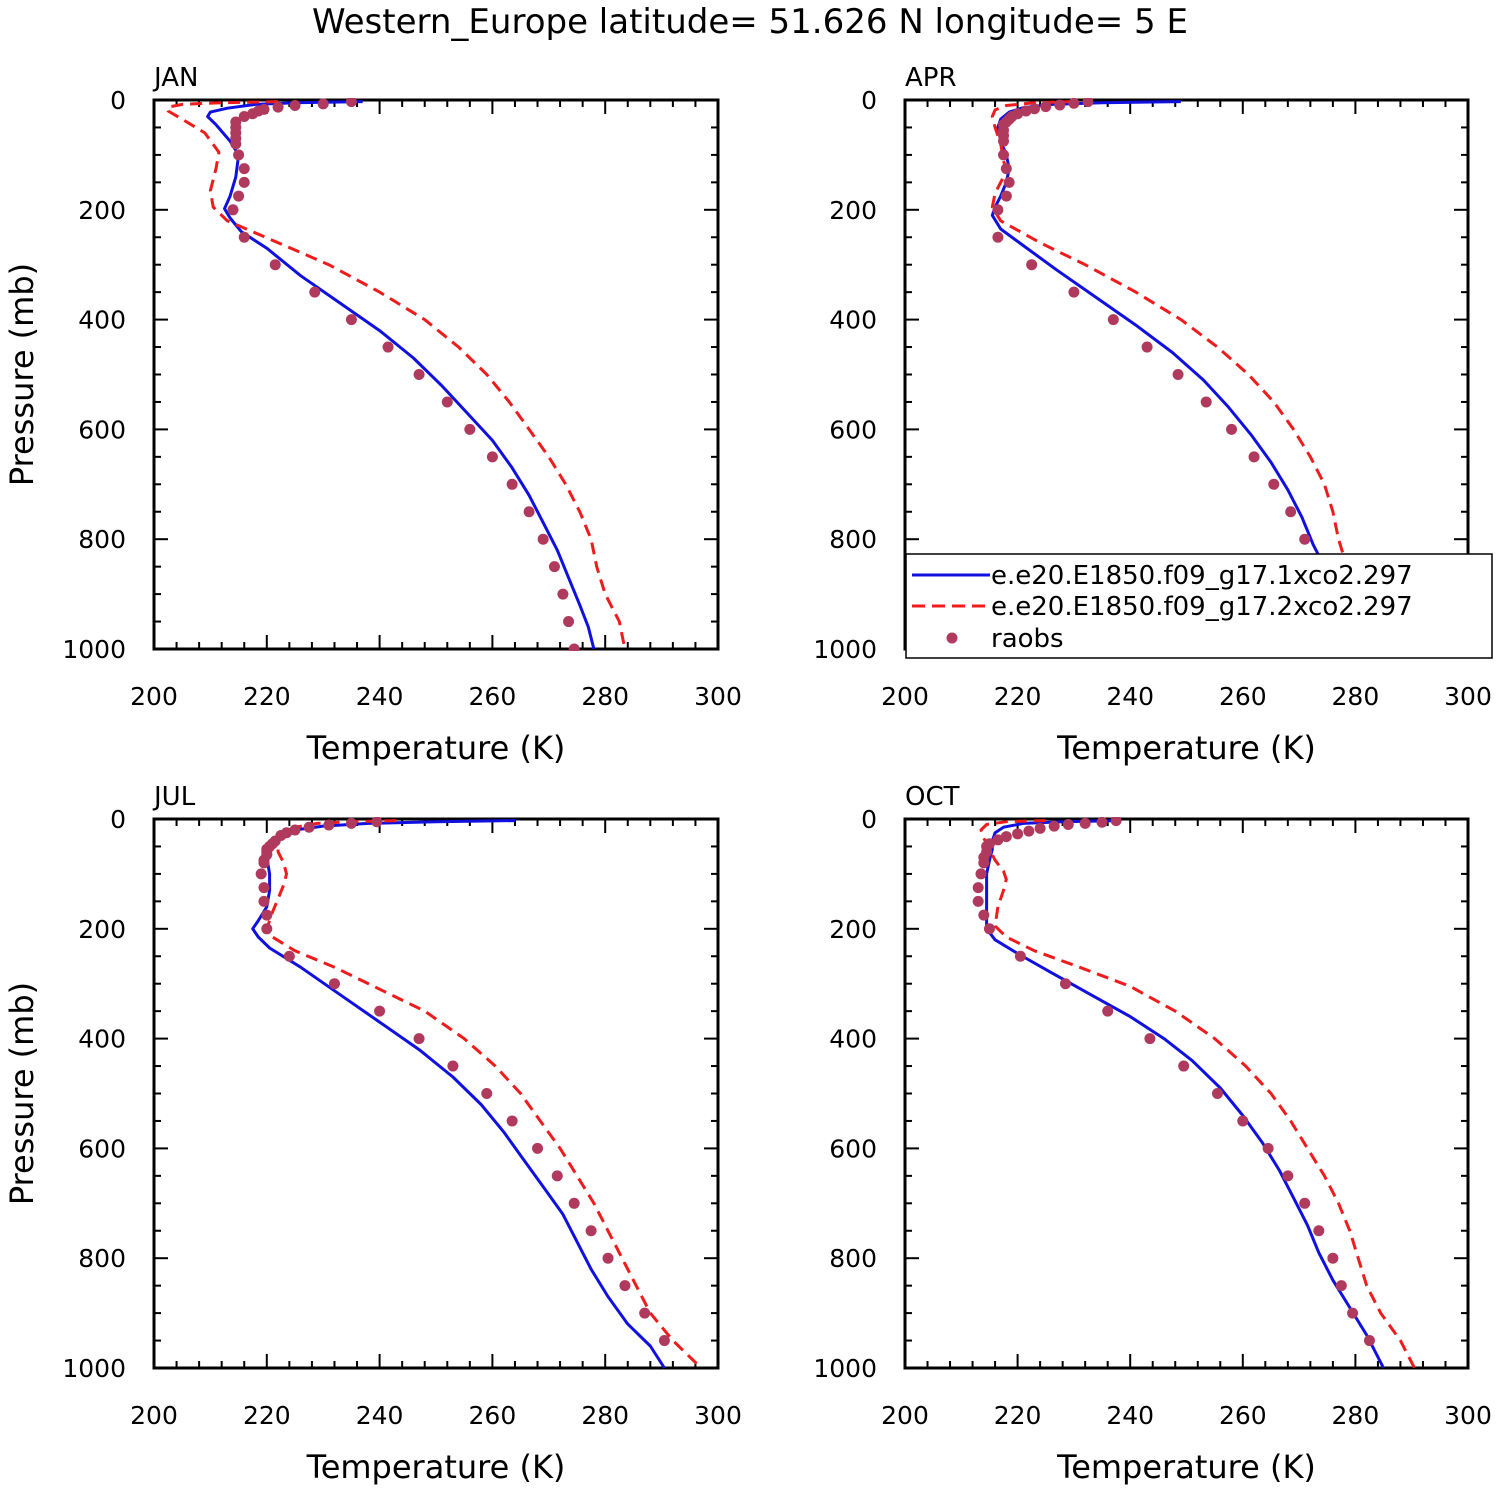 This screenshot has height=1492, width=1500. Describe the element at coordinates (1202, 607) in the screenshot. I see `legend-label-2xco2: e.e20.E1850.f09_g17.2xco2.297` at that location.